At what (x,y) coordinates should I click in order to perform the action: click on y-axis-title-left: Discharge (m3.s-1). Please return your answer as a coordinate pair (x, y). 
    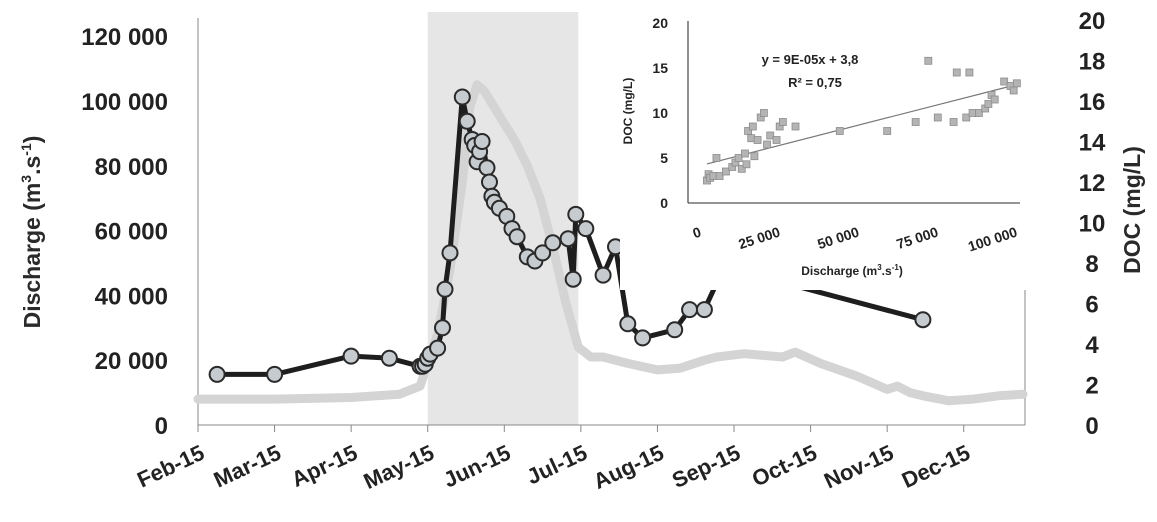
    Looking at the image, I should click on (31, 232).